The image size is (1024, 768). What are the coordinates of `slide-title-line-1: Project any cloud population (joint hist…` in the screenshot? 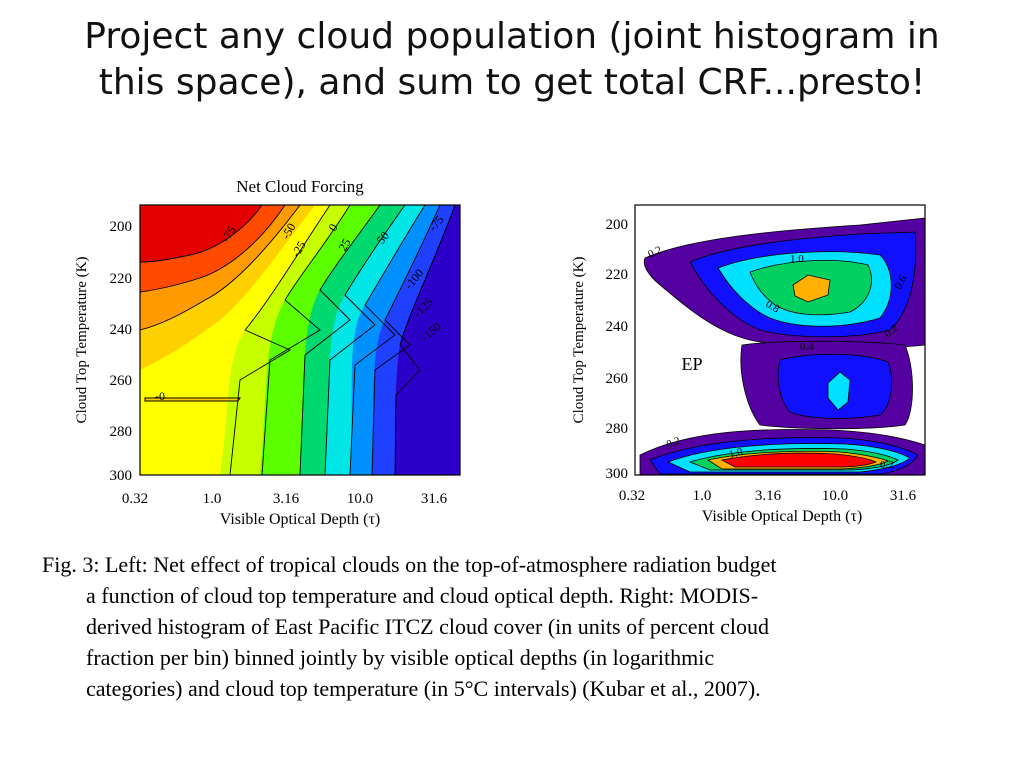 It's located at (512, 36).